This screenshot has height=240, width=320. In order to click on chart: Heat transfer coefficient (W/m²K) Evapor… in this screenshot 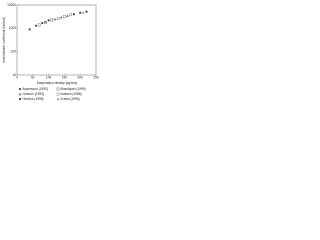, I will do `click(50, 53)`.